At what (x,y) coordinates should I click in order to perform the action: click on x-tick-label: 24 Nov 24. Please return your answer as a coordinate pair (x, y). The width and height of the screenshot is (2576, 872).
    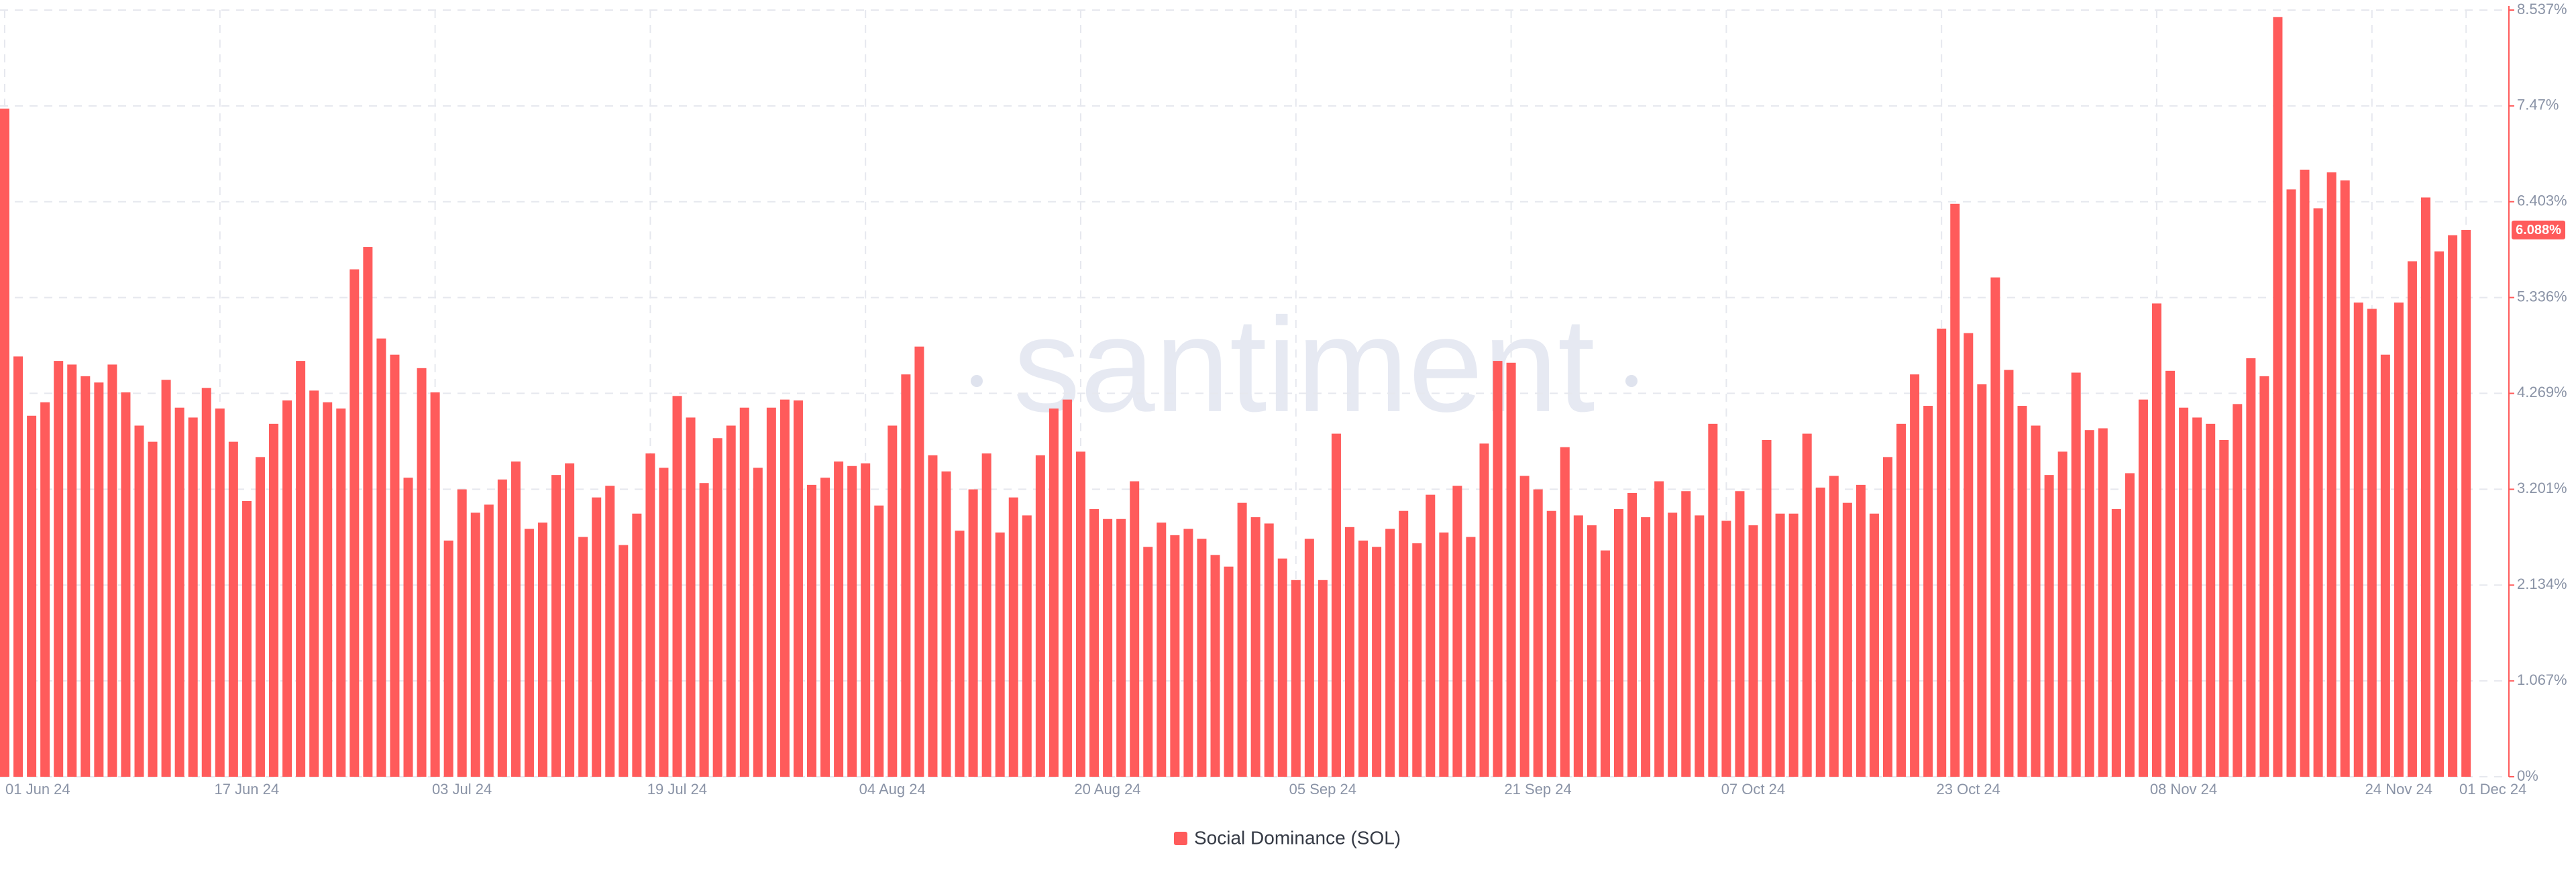
    Looking at the image, I should click on (2398, 790).